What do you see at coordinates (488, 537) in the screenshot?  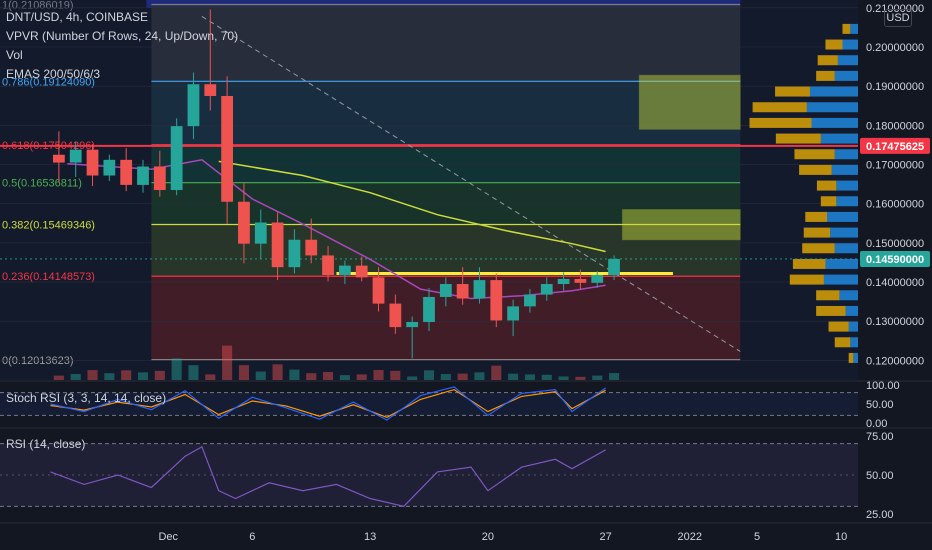 I see `time-tick-label: 20` at bounding box center [488, 537].